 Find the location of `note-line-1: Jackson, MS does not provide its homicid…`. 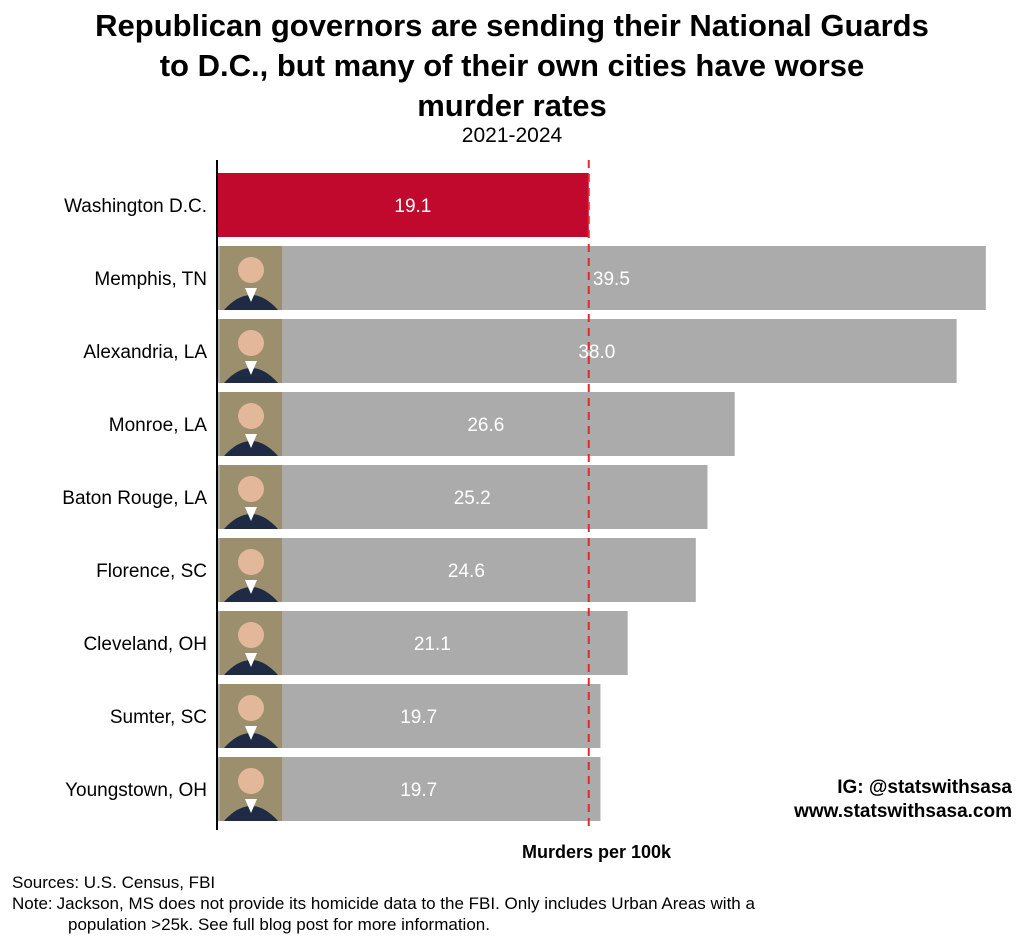

note-line-1: Jackson, MS does not provide its homicid… is located at coordinates (405, 903).